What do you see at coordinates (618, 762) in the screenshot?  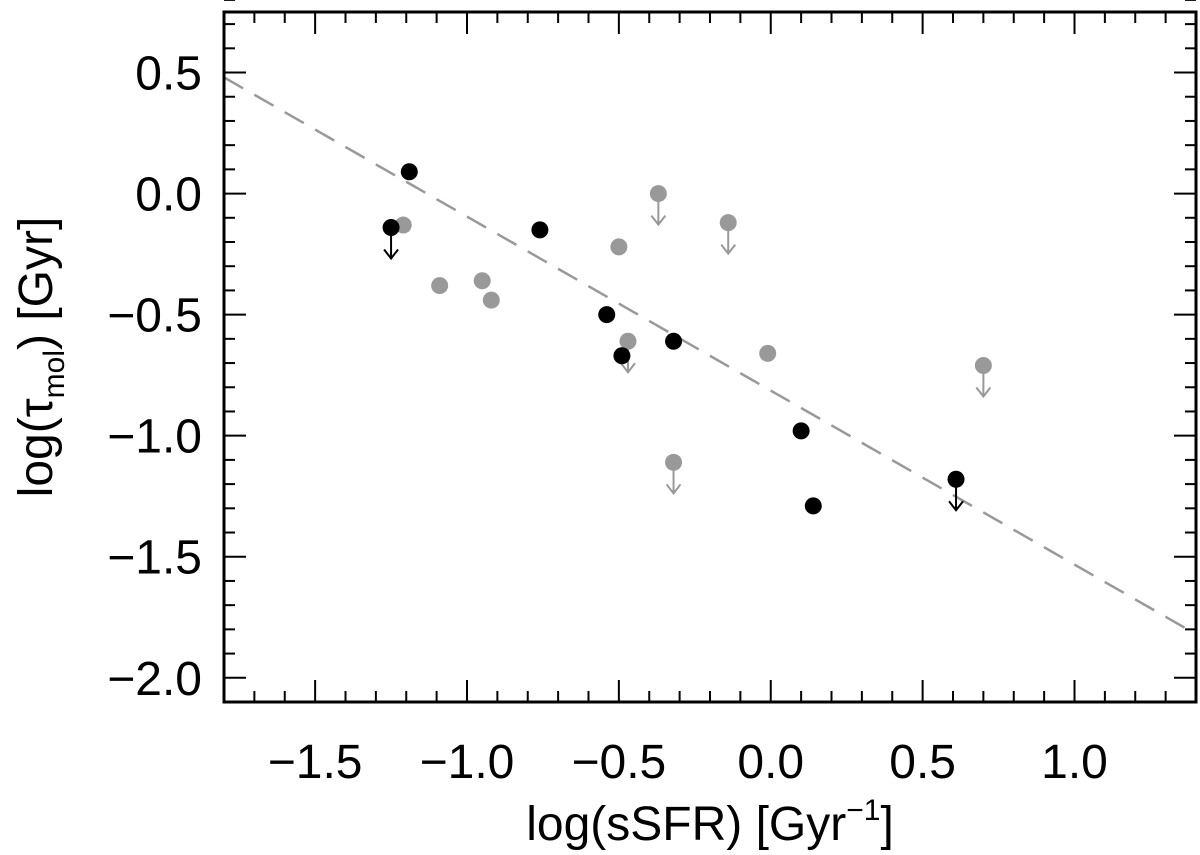 I see `x-tick-label: −0.5` at bounding box center [618, 762].